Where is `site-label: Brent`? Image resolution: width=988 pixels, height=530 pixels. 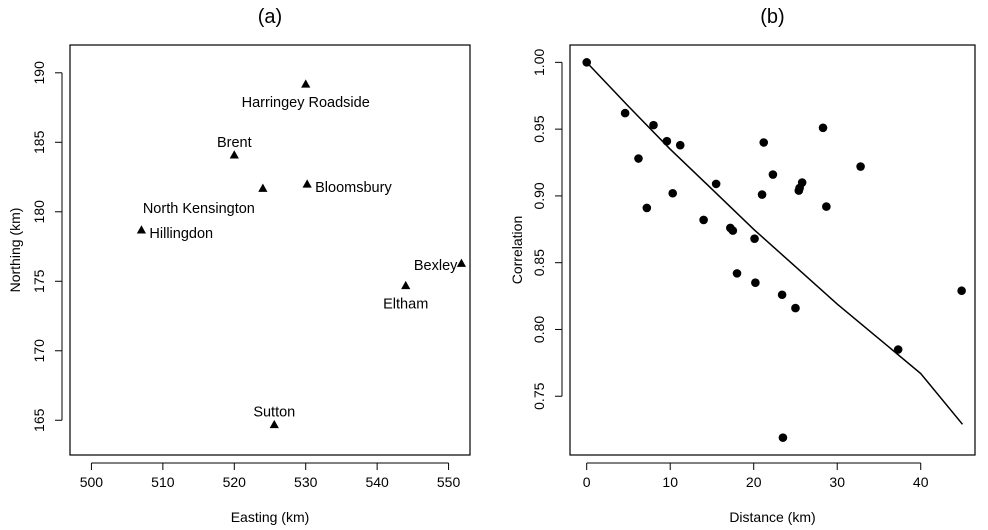
site-label: Brent is located at coordinates (234, 143).